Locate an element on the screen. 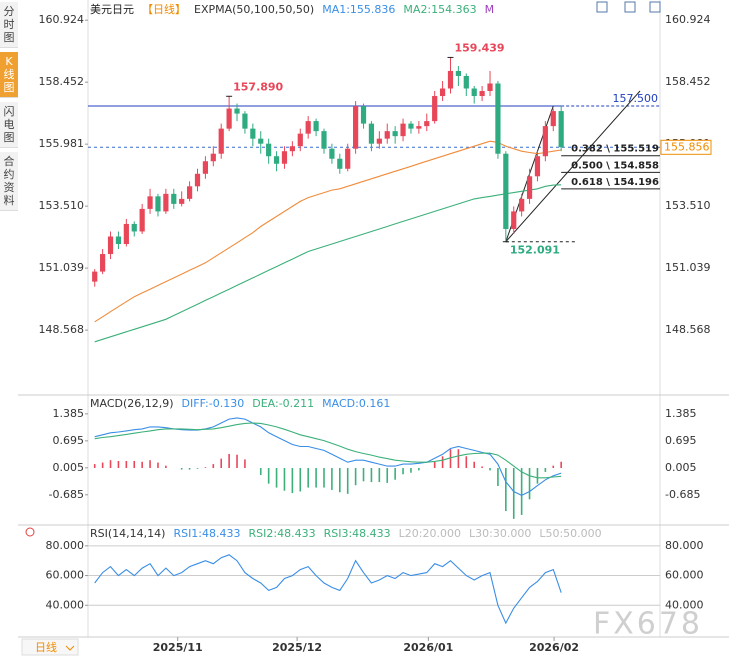 This screenshot has width=729, height=657. y-tick-label: 1.385 is located at coordinates (69, 413).